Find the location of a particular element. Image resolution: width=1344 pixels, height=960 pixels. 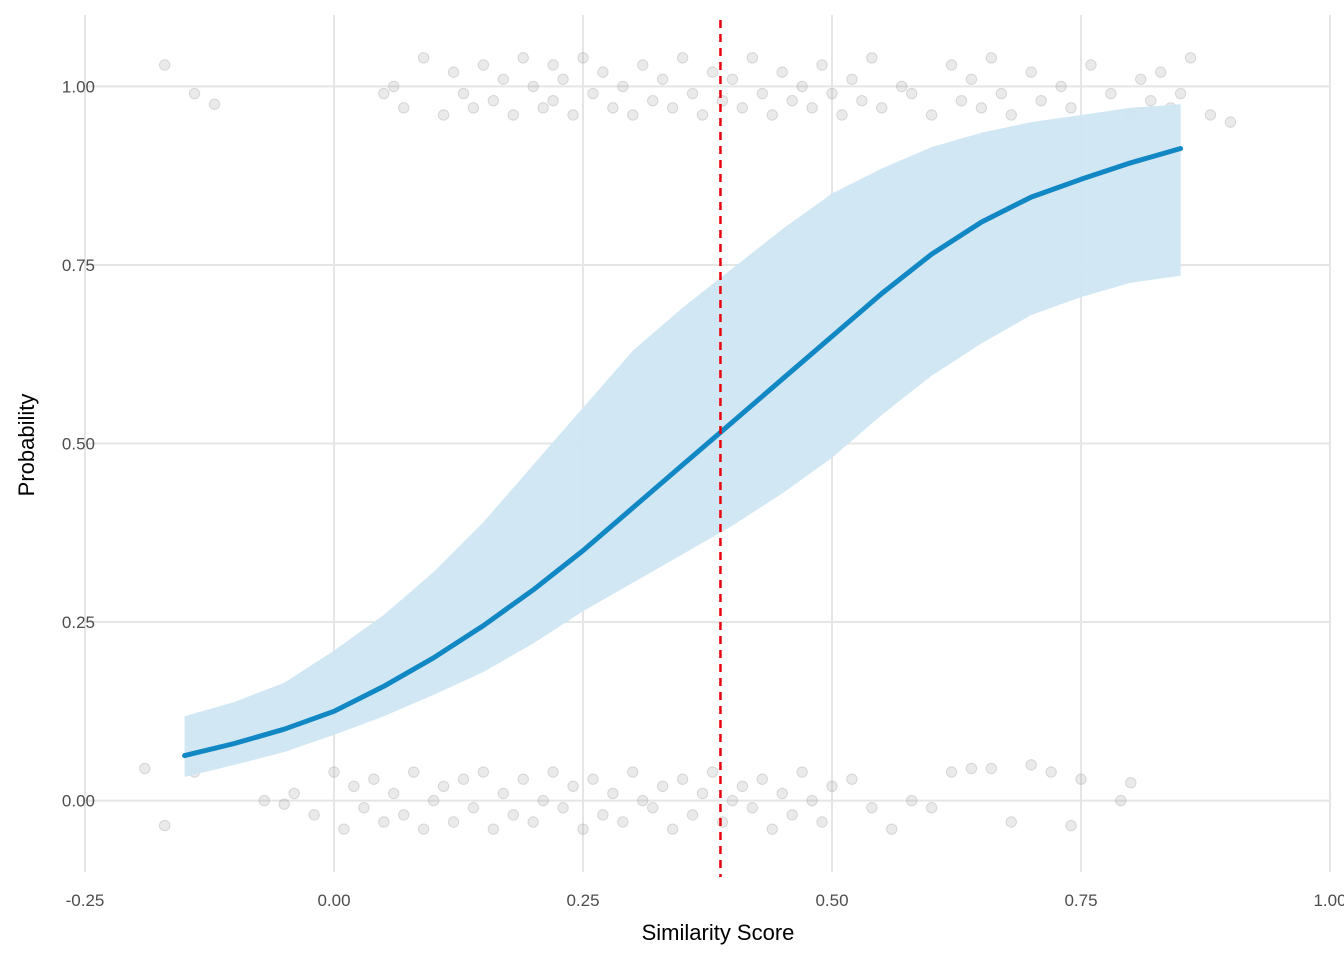

x-tick-label: 0.75 is located at coordinates (1080, 900).